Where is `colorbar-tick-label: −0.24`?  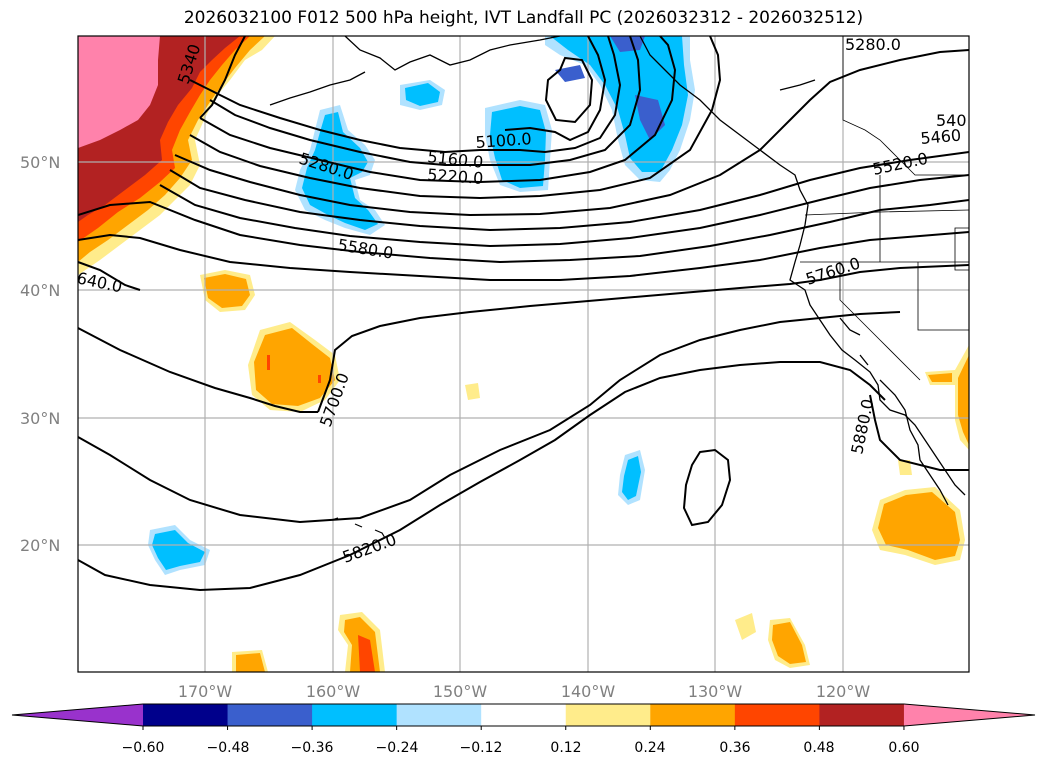
colorbar-tick-label: −0.24 is located at coordinates (397, 748).